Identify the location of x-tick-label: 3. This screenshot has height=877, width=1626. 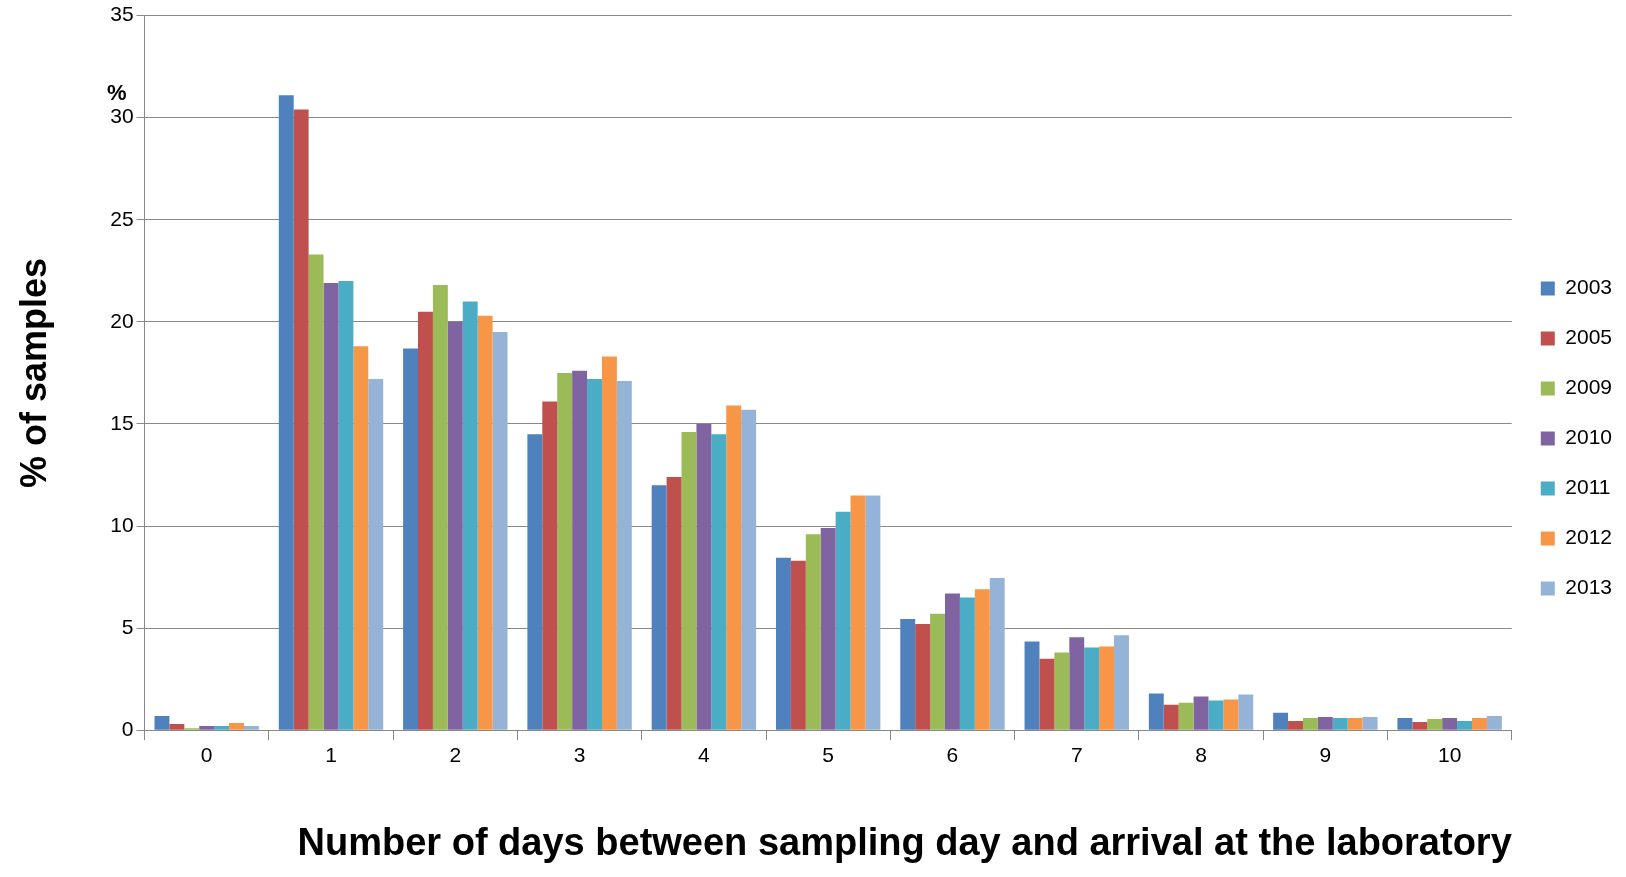
(579, 754).